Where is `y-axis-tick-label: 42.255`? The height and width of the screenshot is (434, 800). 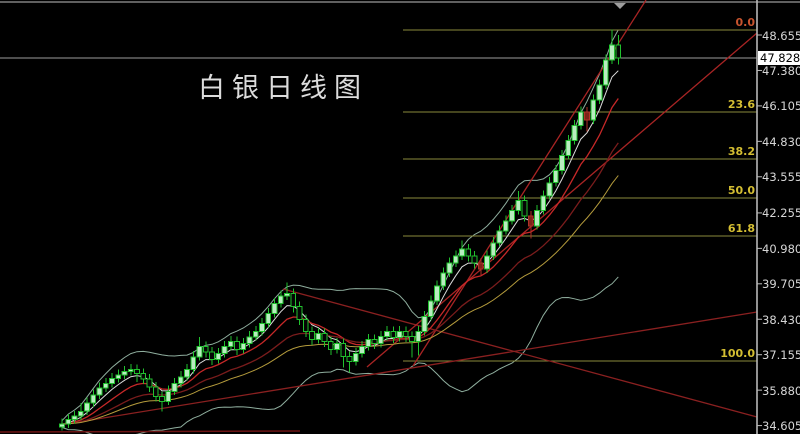
y-axis-tick-label: 42.255 is located at coordinates (781, 213).